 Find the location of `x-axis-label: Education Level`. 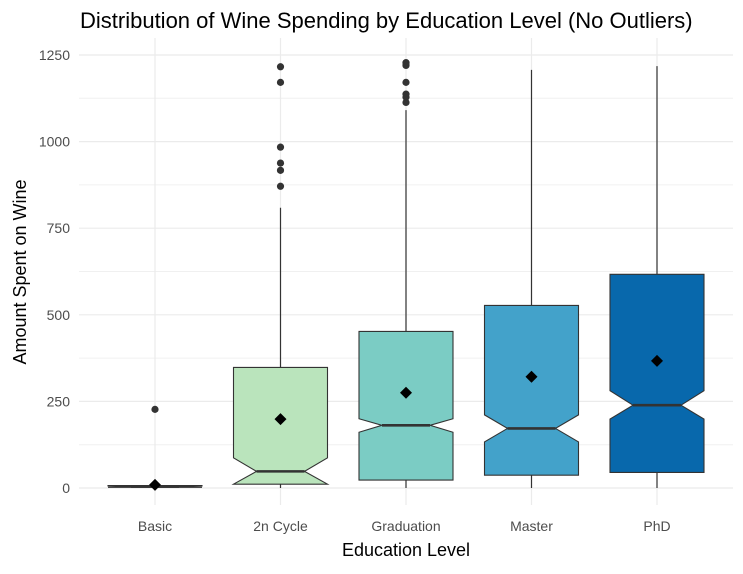

x-axis-label: Education Level is located at coordinates (406, 550).